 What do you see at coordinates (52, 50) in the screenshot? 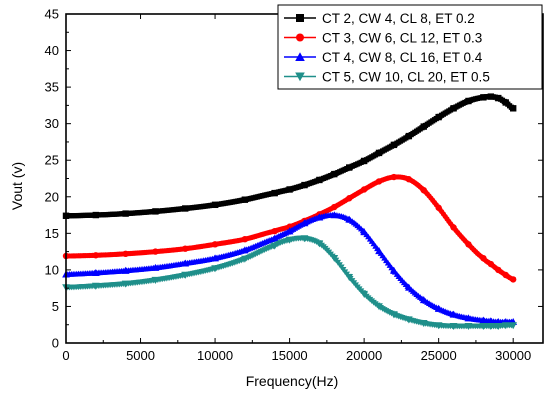
I see `y-tick-label: 40` at bounding box center [52, 50].